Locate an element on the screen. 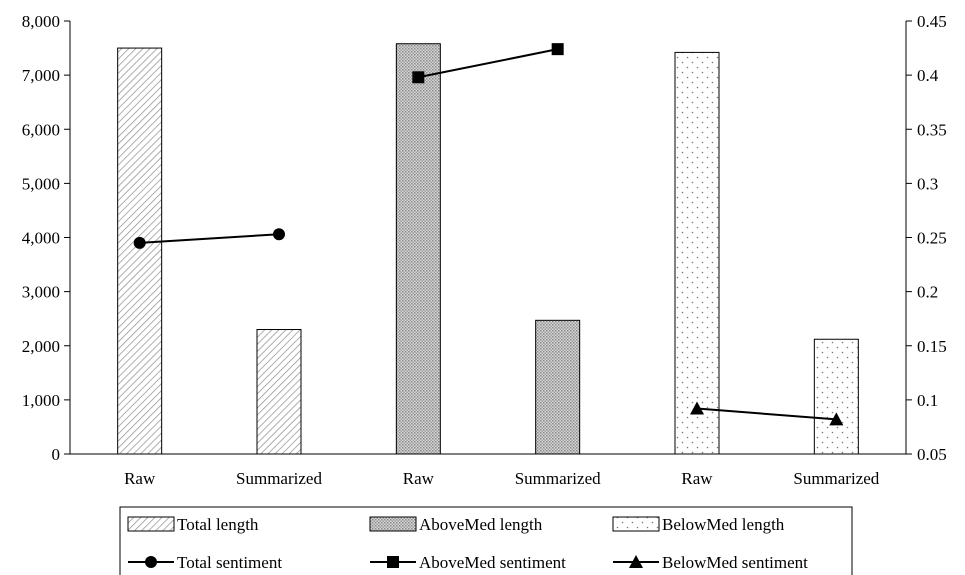 This screenshot has height=575, width=965. y-right-tick-label: 0.15 is located at coordinates (932, 346).